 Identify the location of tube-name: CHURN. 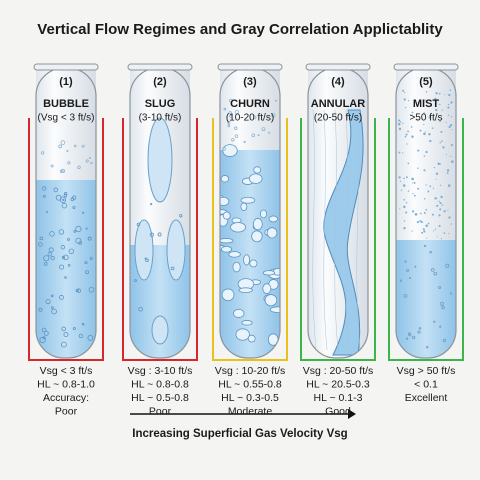
(250, 104).